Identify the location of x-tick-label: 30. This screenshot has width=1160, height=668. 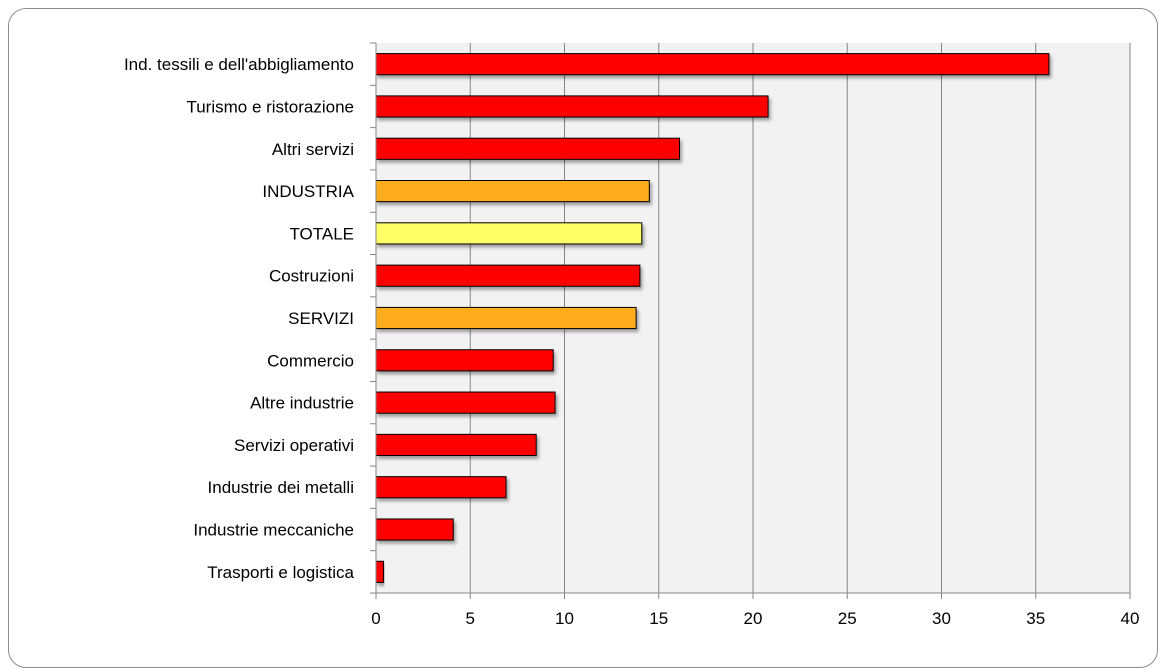
(941, 618).